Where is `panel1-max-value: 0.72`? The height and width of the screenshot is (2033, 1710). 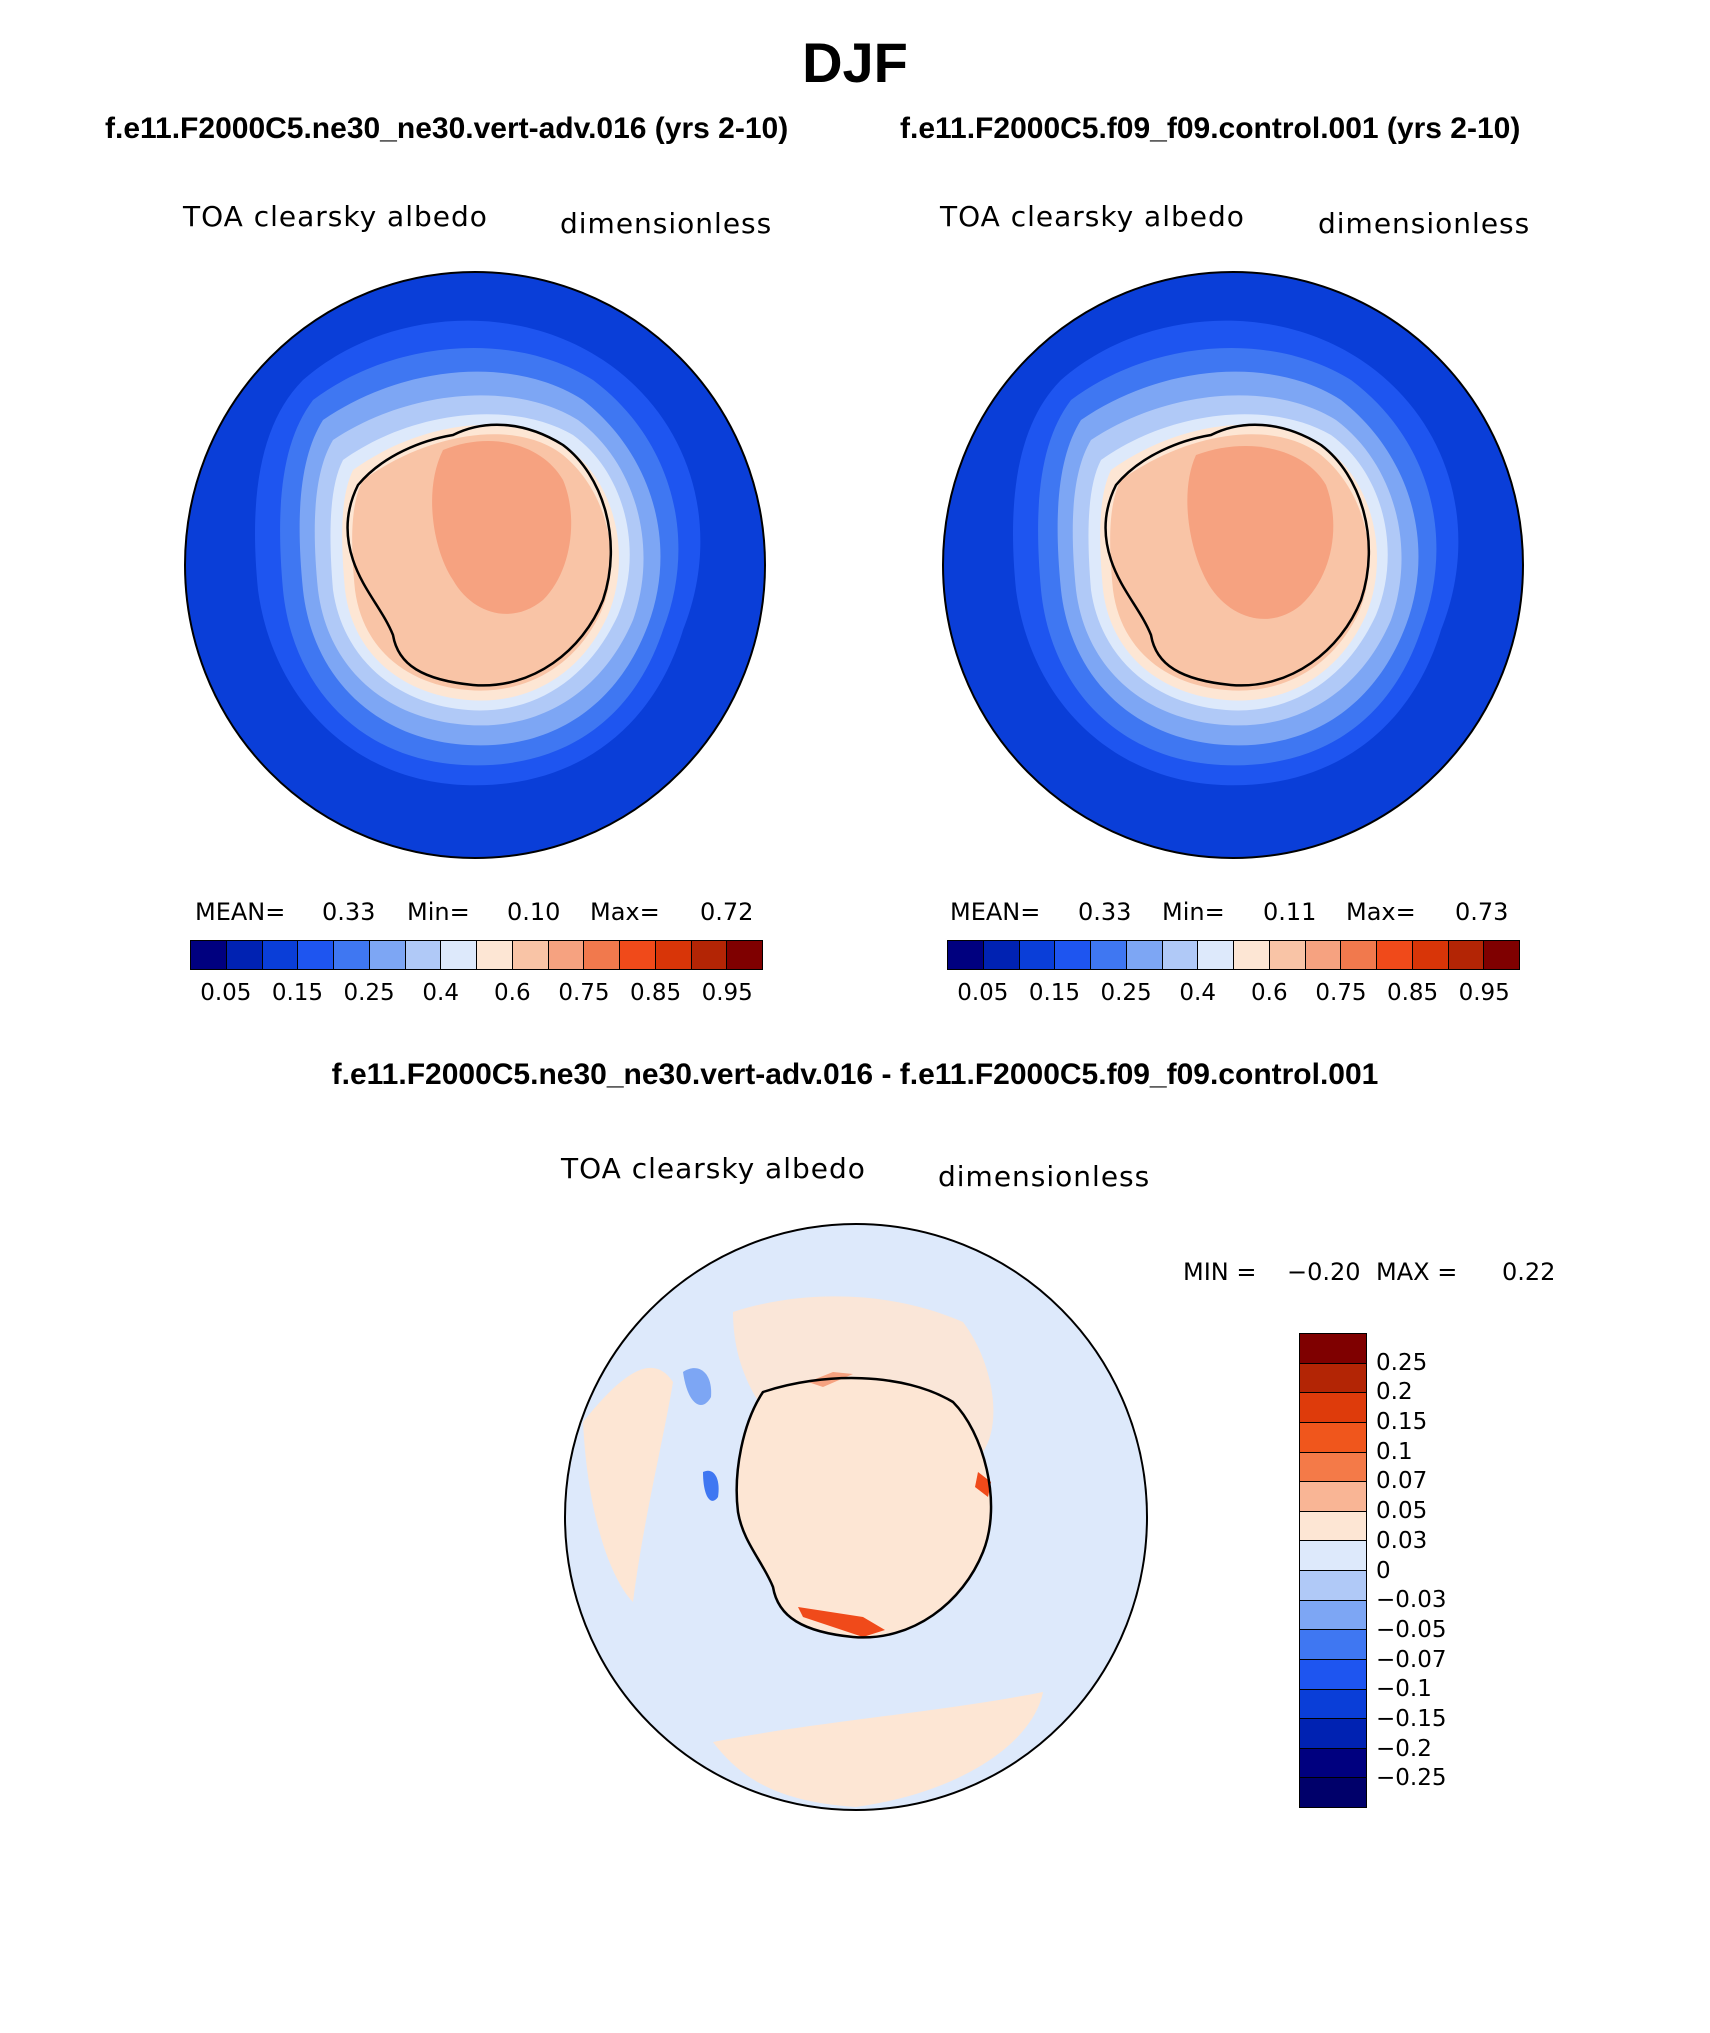
panel1-max-value: 0.72 is located at coordinates (727, 912).